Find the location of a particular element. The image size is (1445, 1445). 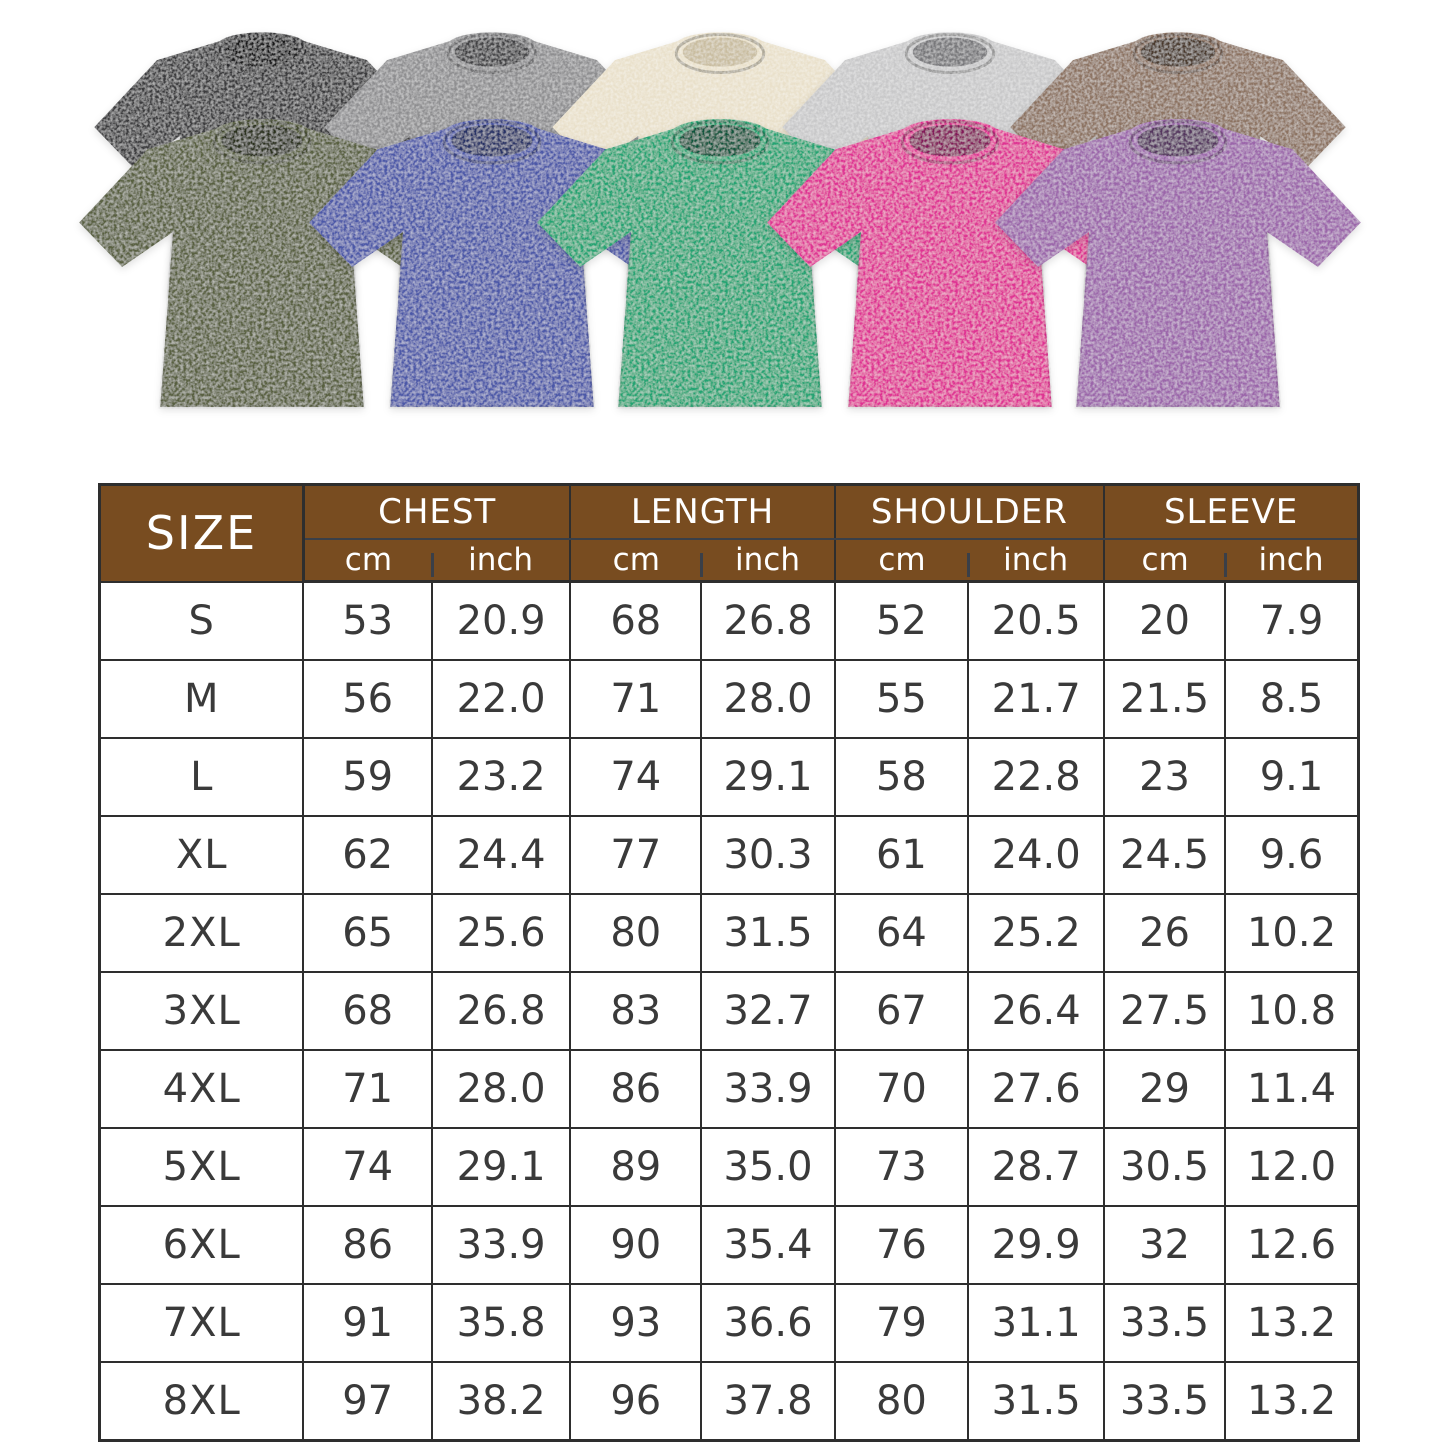

measure-value: 86 is located at coordinates (636, 1089).